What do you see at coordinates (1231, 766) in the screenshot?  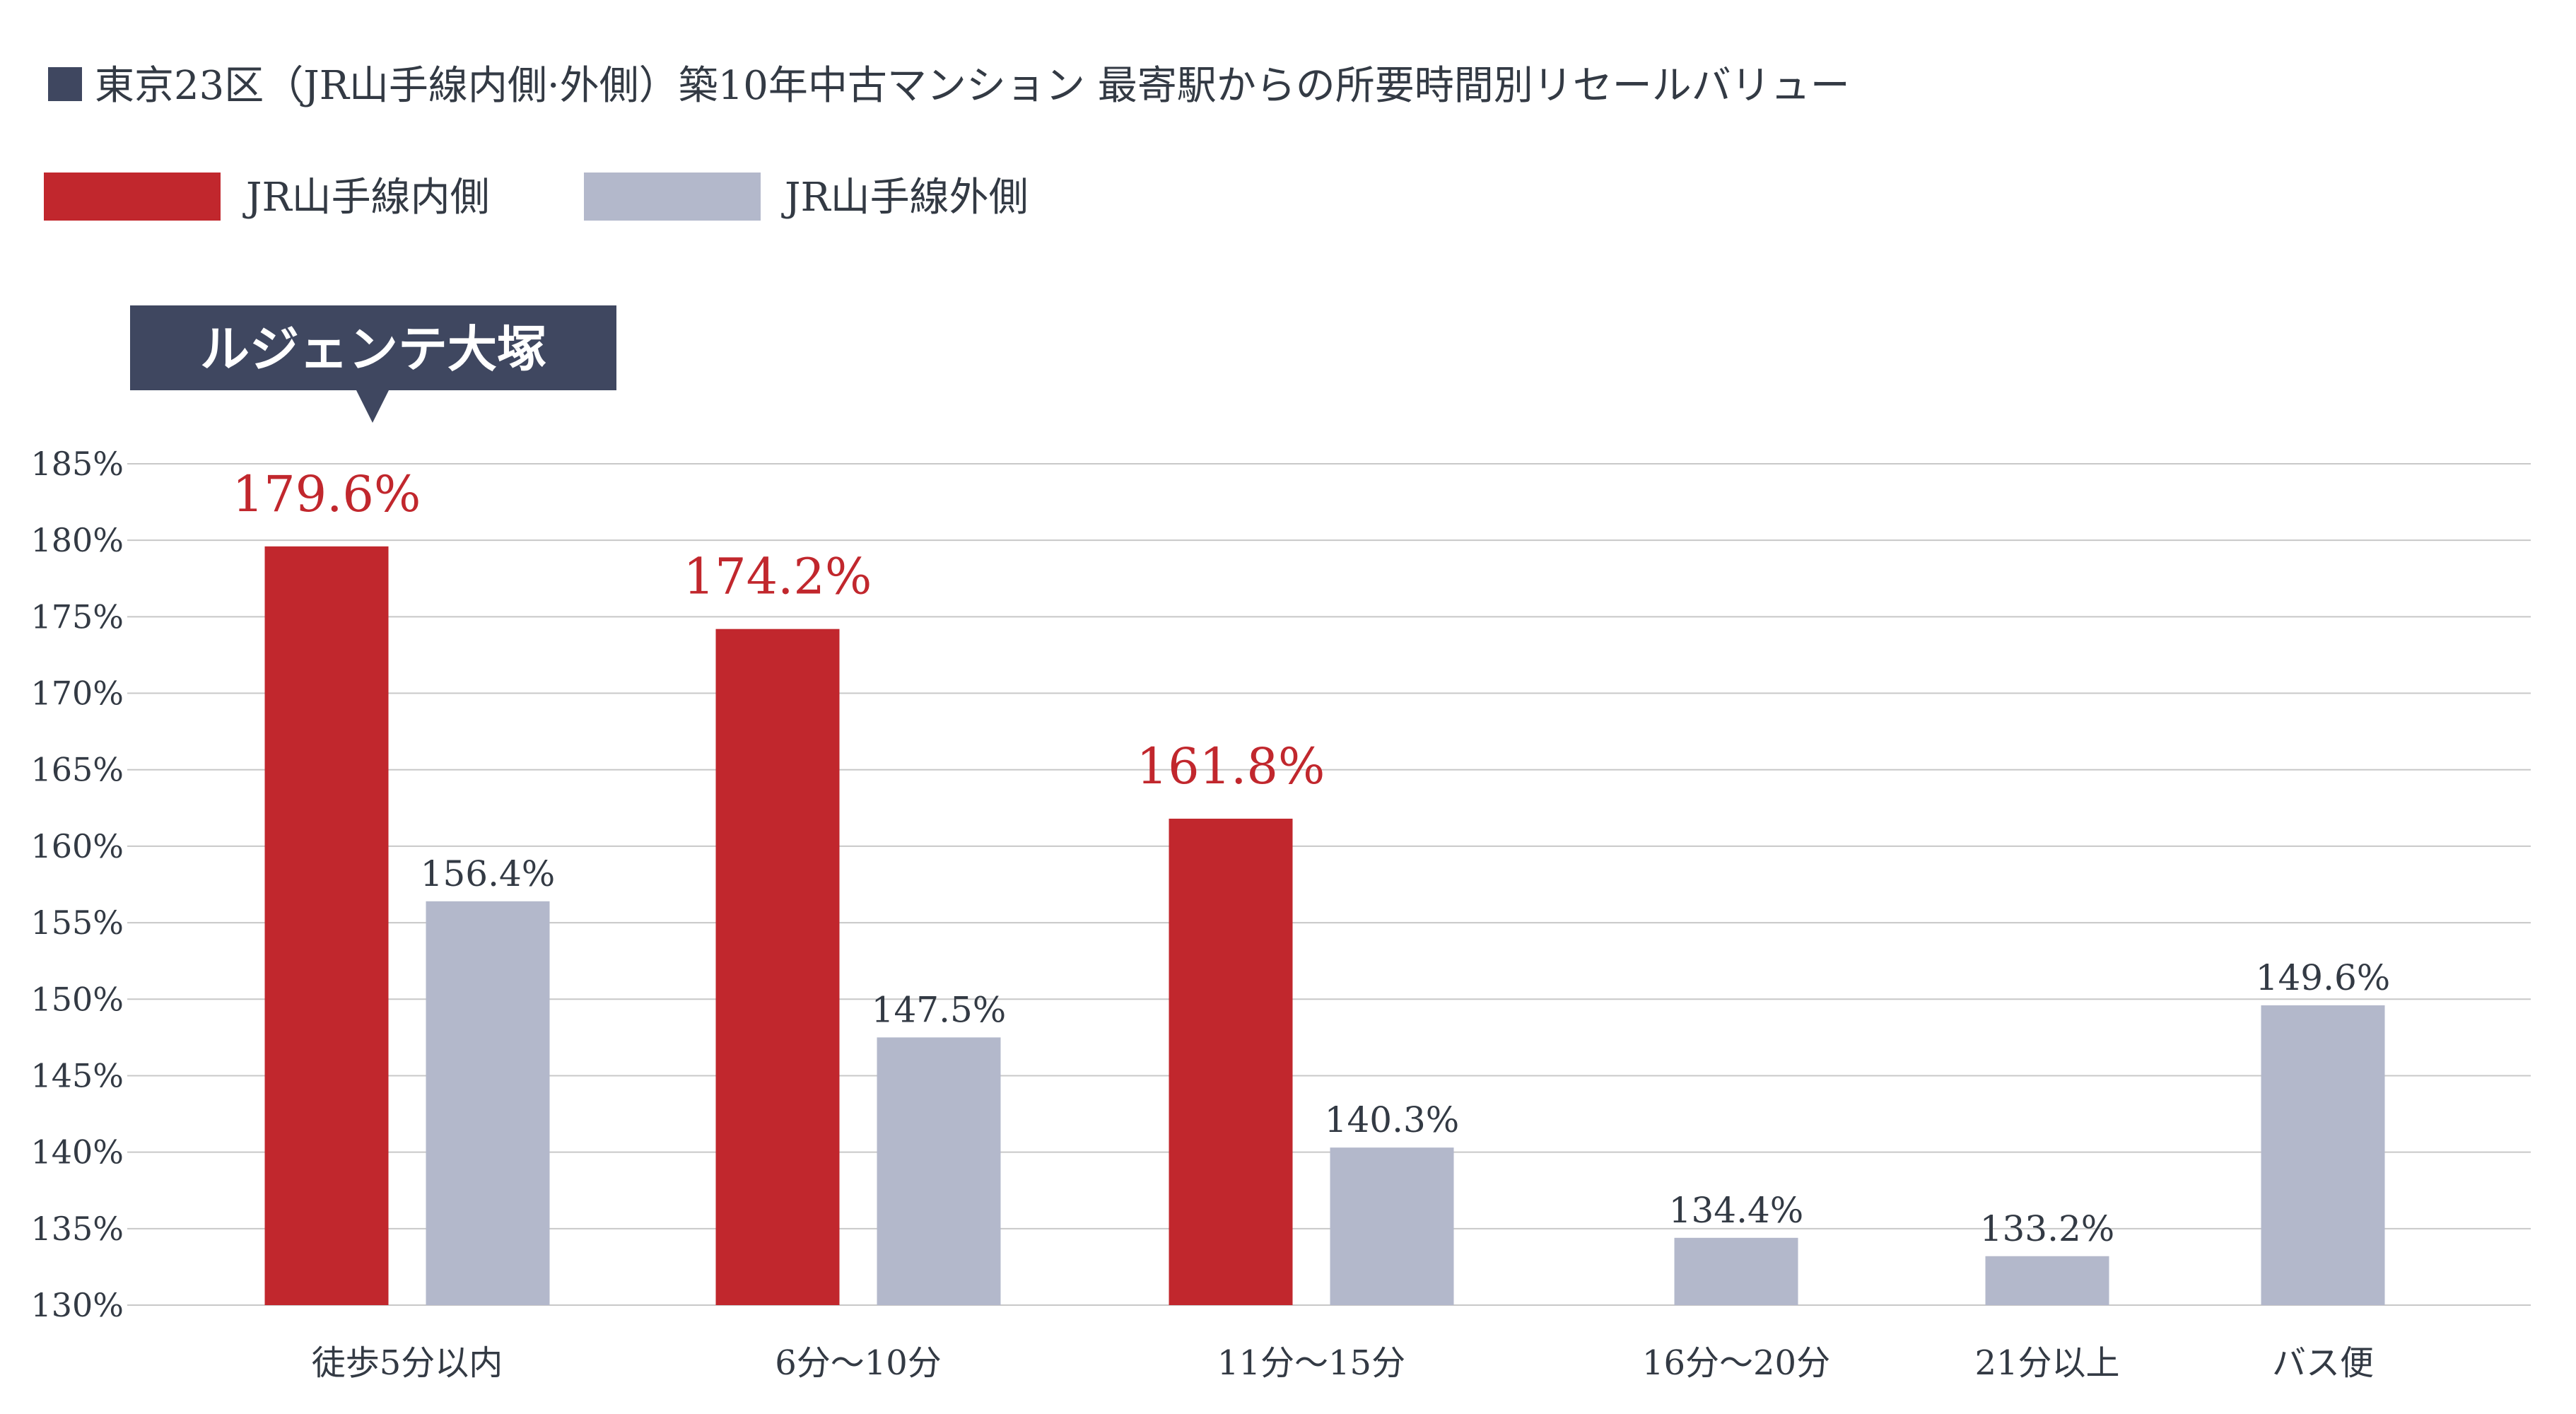 I see `data-label-inner: 161.8%` at bounding box center [1231, 766].